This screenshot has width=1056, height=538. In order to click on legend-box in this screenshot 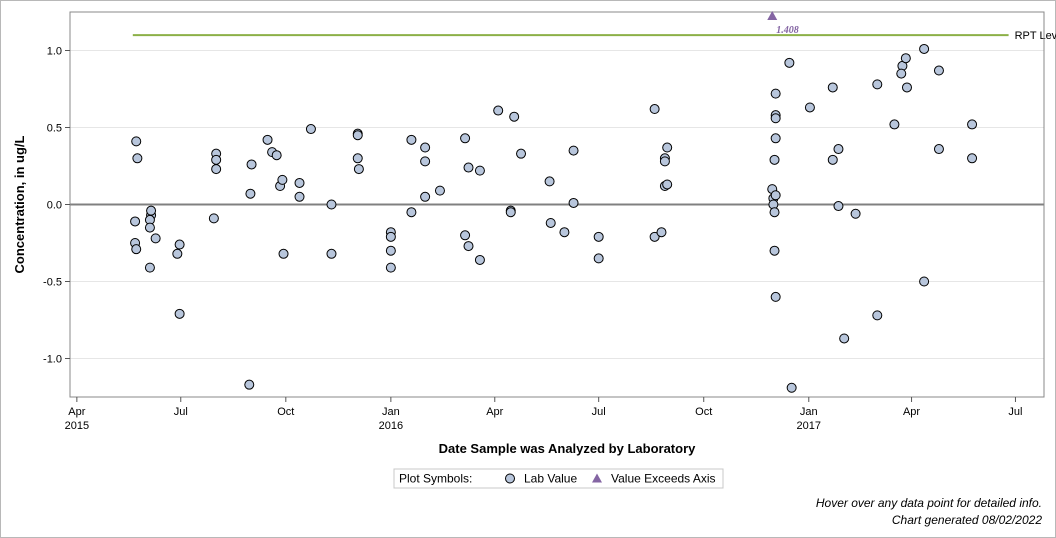, I will do `click(558, 478)`.